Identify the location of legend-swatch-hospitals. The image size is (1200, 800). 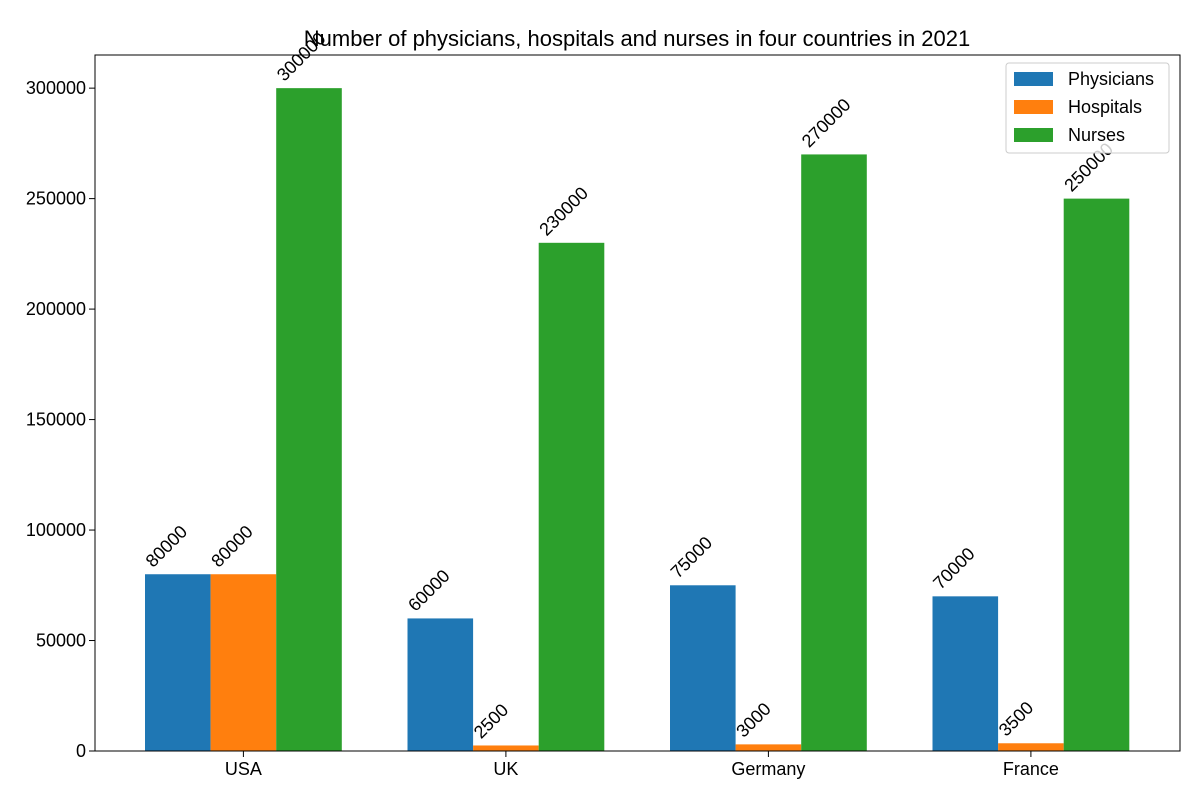
(1033, 107).